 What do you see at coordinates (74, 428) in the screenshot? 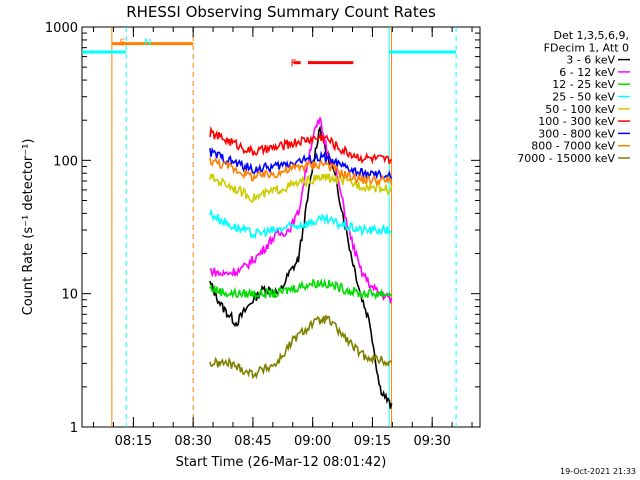
I see `y-tick-label: 1` at bounding box center [74, 428].